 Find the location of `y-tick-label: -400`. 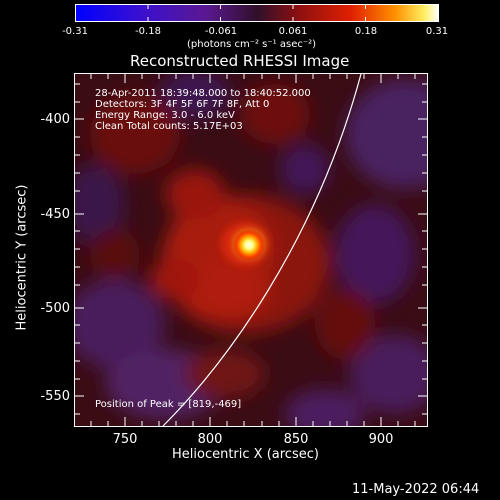

y-tick-label: -400 is located at coordinates (55, 119).